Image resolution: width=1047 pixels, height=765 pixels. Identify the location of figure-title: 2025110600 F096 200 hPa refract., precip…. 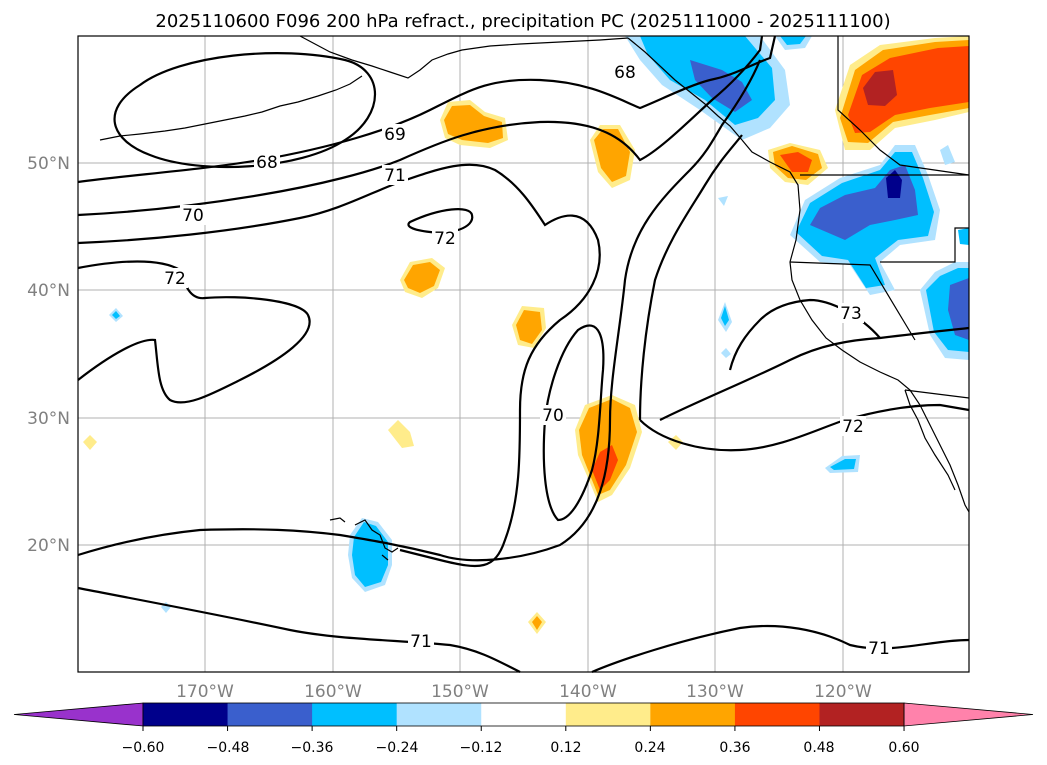
(522, 21).